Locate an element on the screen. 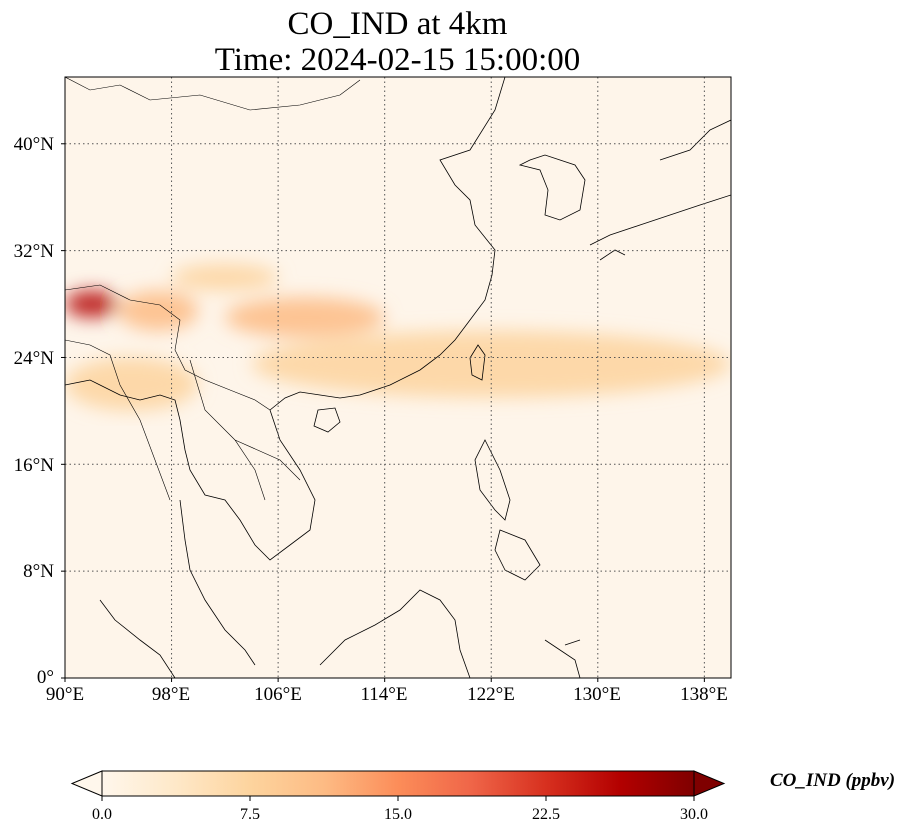  lat-label-0: 0° is located at coordinates (45, 677).